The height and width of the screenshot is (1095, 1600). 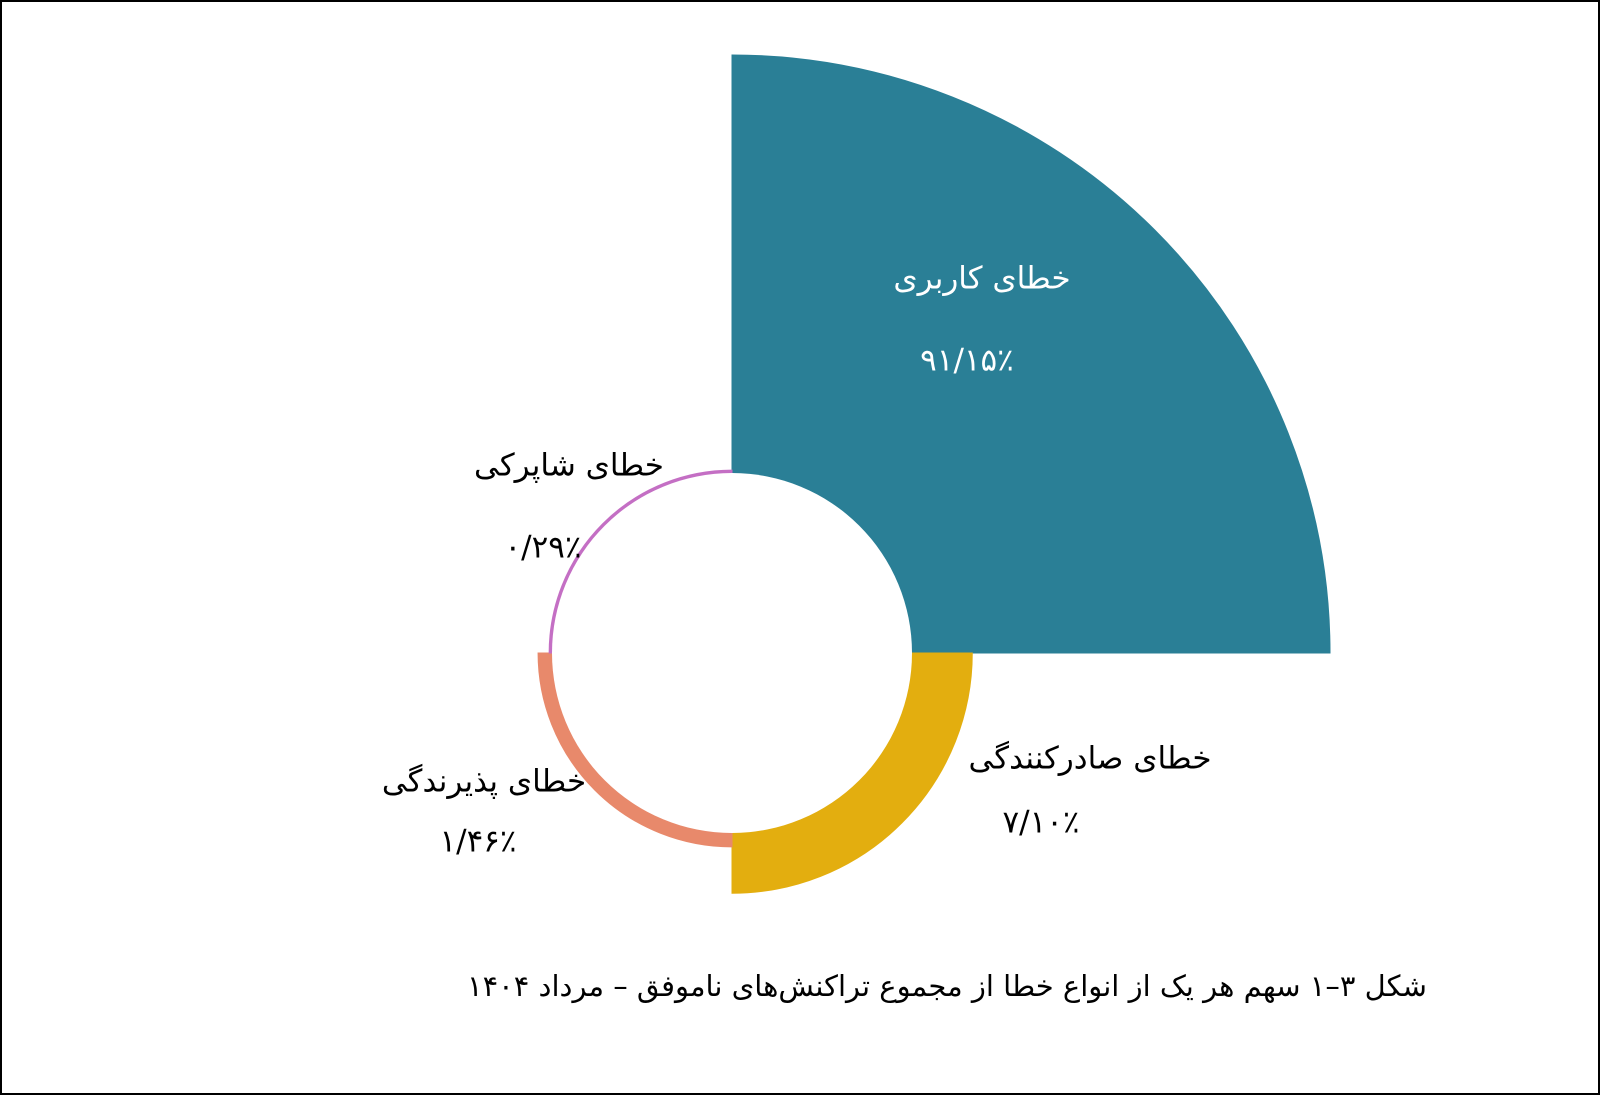 What do you see at coordinates (732, 653) in the screenshot?
I see `center-hole` at bounding box center [732, 653].